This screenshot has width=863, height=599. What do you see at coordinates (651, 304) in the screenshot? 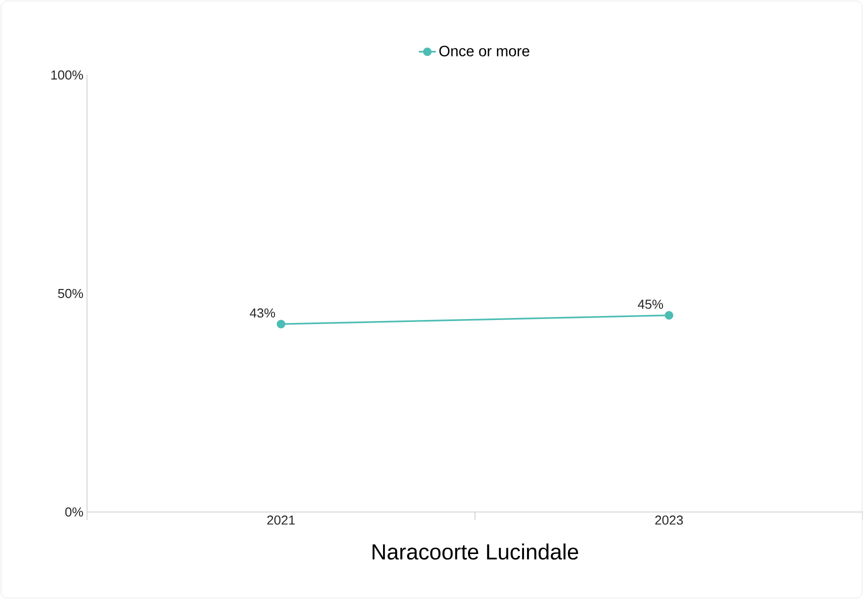
I see `data-label: 45%` at bounding box center [651, 304].